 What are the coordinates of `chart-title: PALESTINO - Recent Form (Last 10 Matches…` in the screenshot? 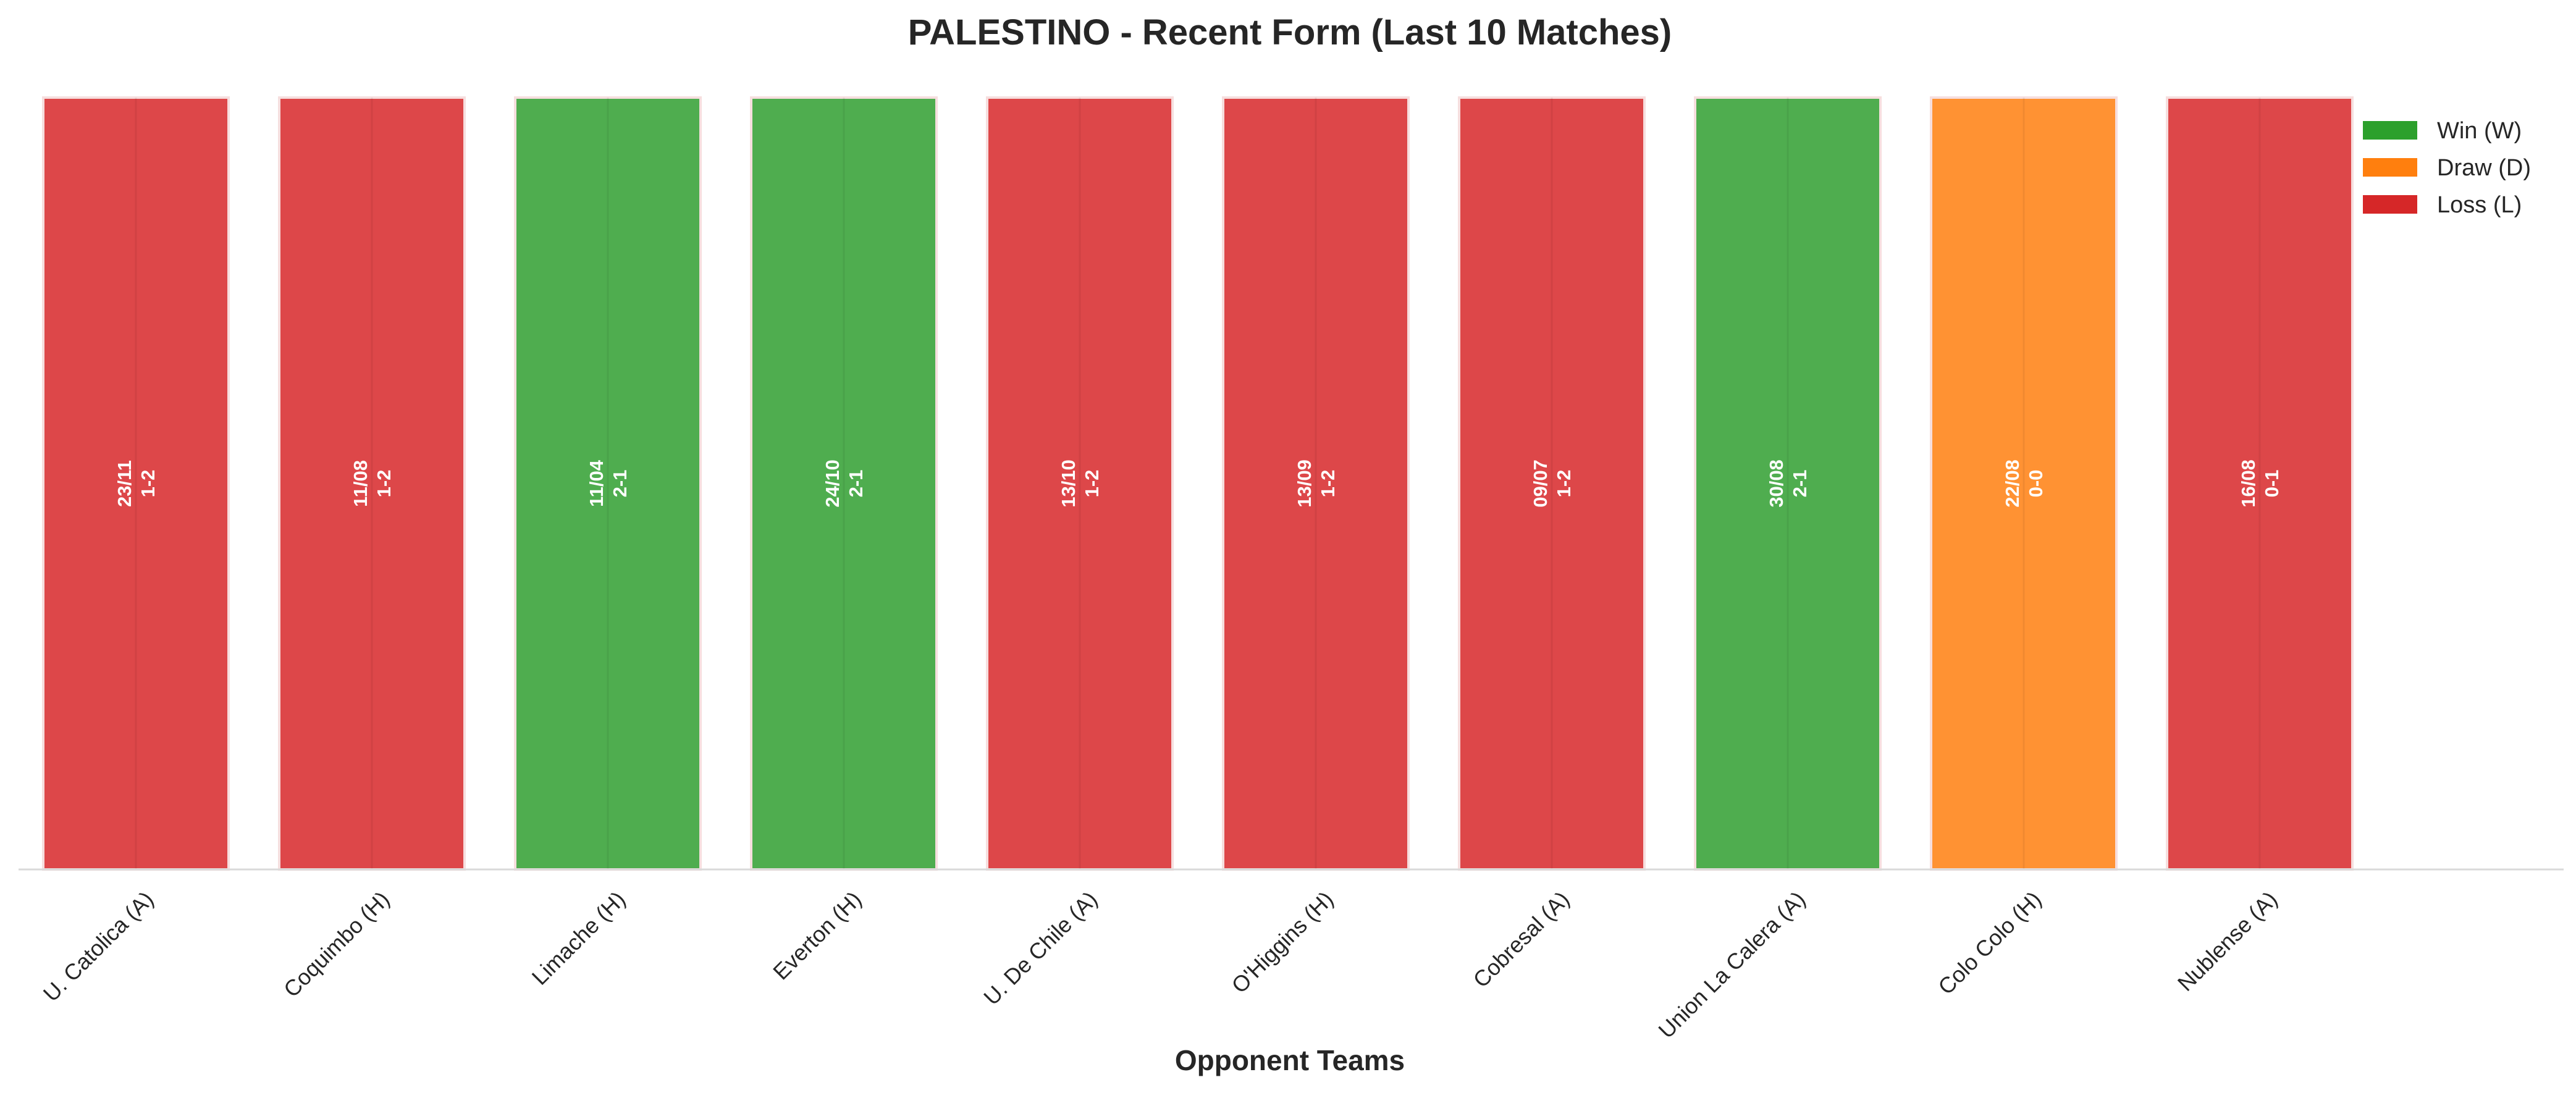 It's located at (1290, 32).